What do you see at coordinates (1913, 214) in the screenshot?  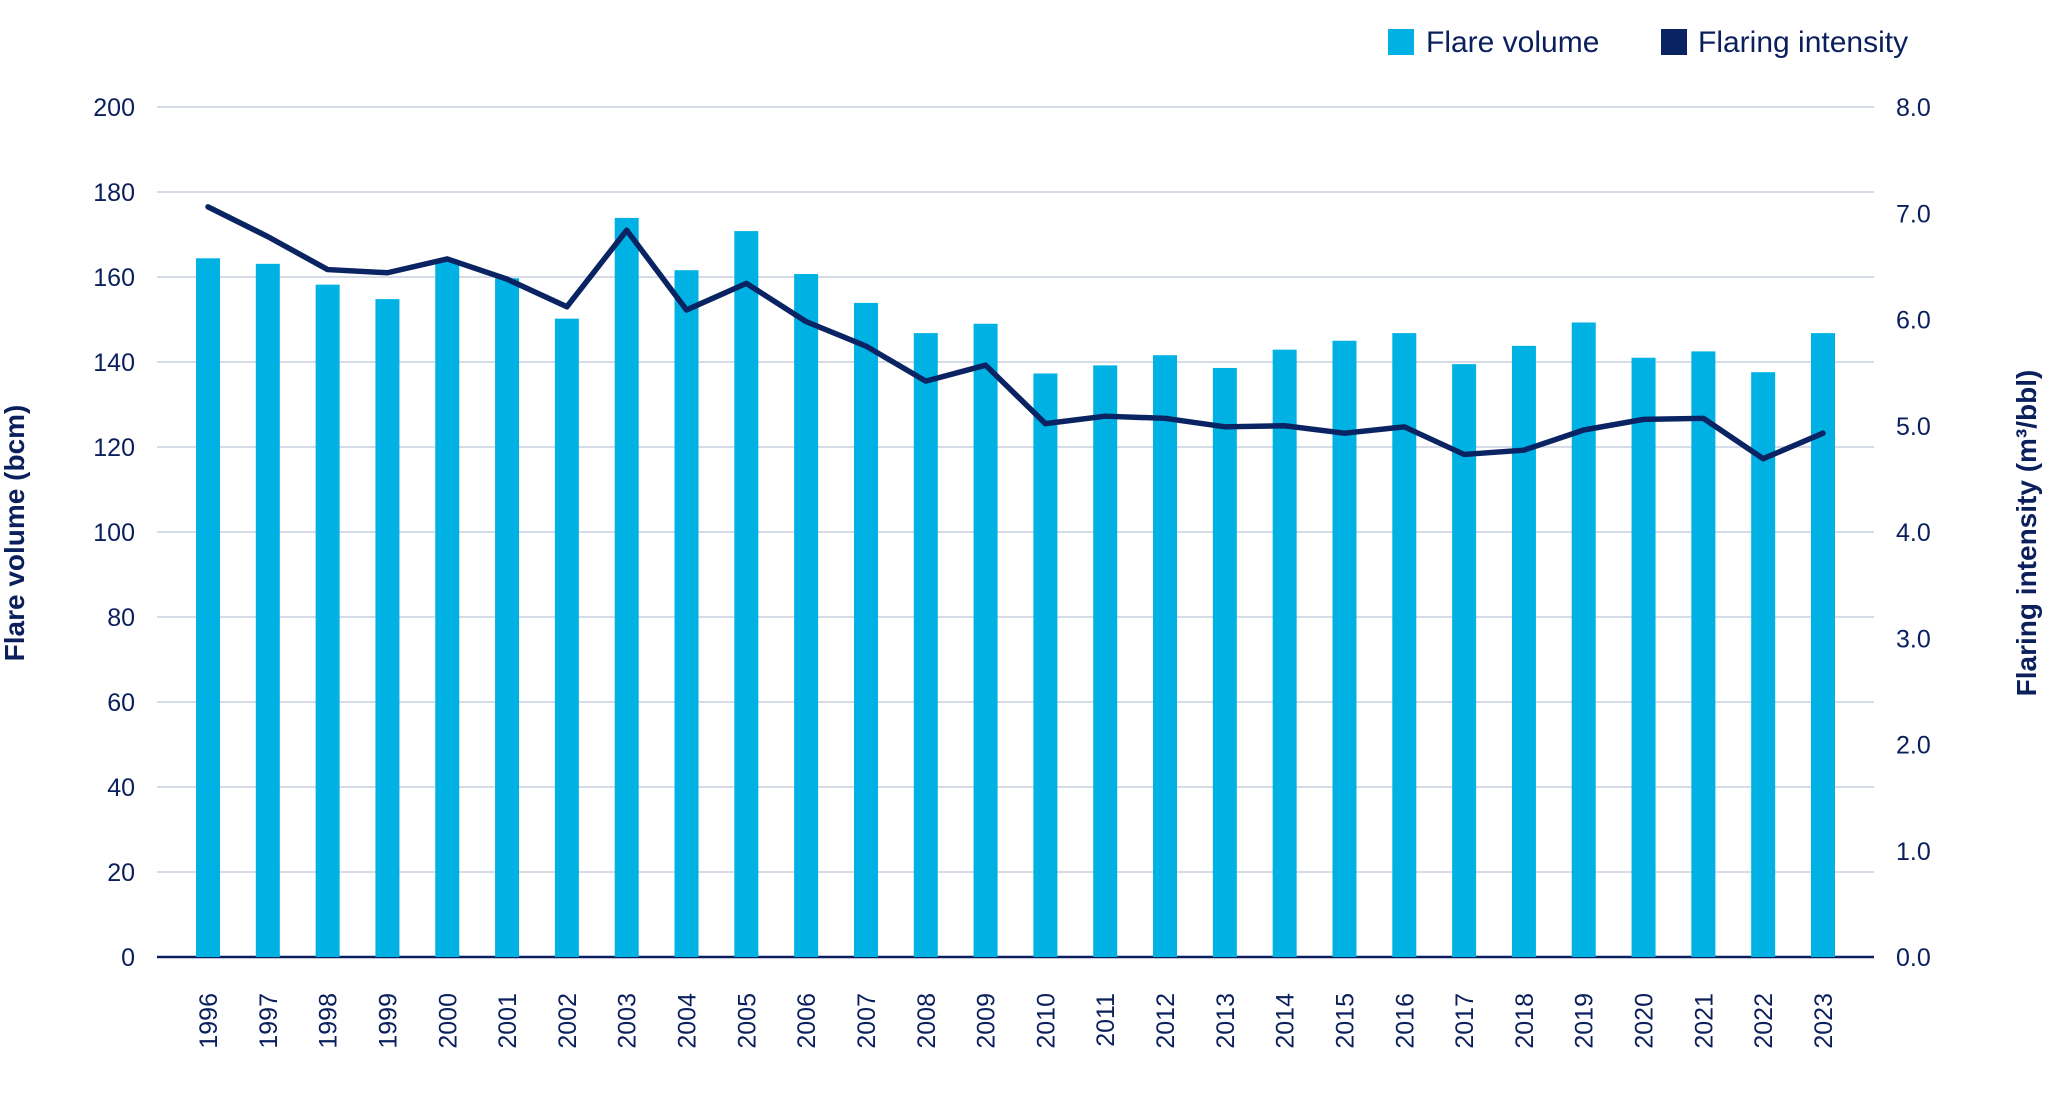 I see `right-tick-label: 7.0` at bounding box center [1913, 214].